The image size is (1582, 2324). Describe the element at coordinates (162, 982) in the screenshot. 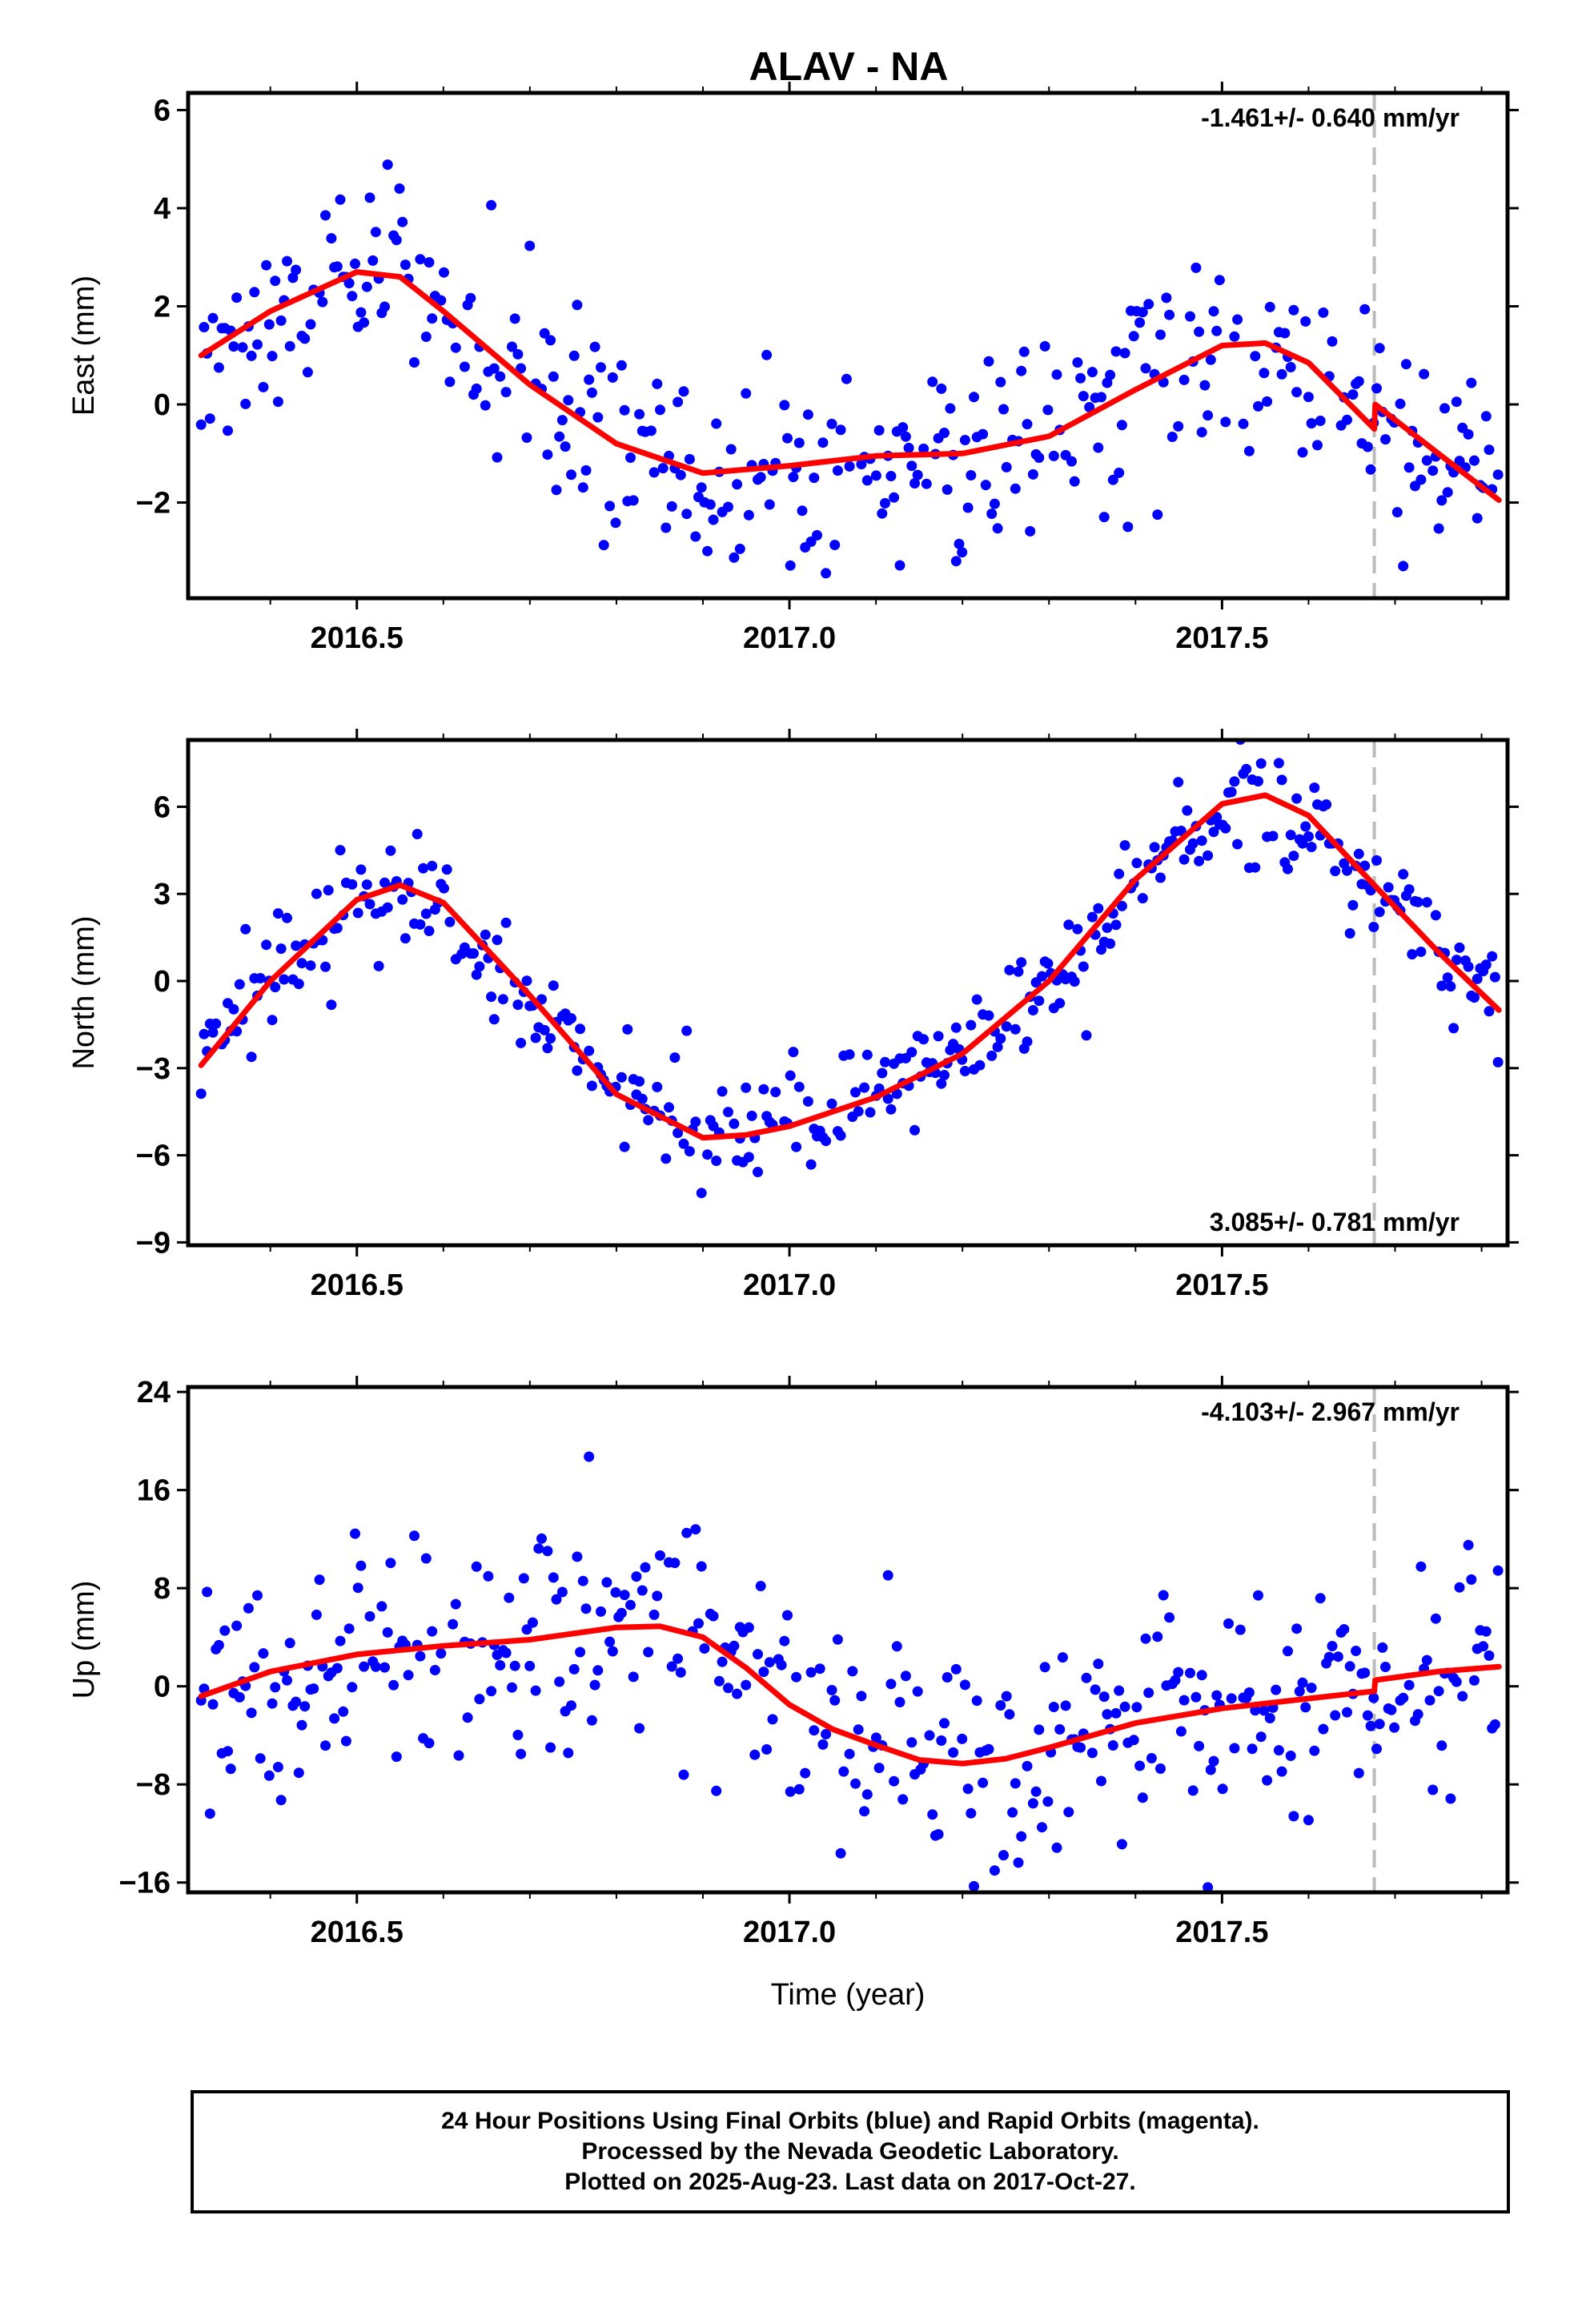

I see `y-tick-label: 0` at that location.